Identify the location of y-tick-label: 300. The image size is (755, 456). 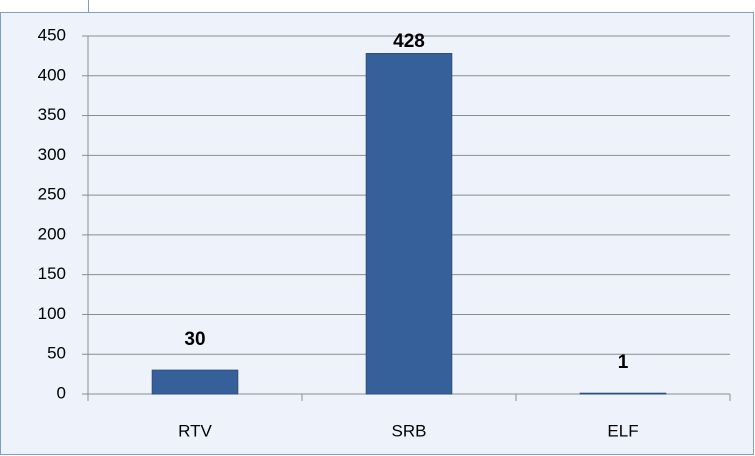
(52, 154).